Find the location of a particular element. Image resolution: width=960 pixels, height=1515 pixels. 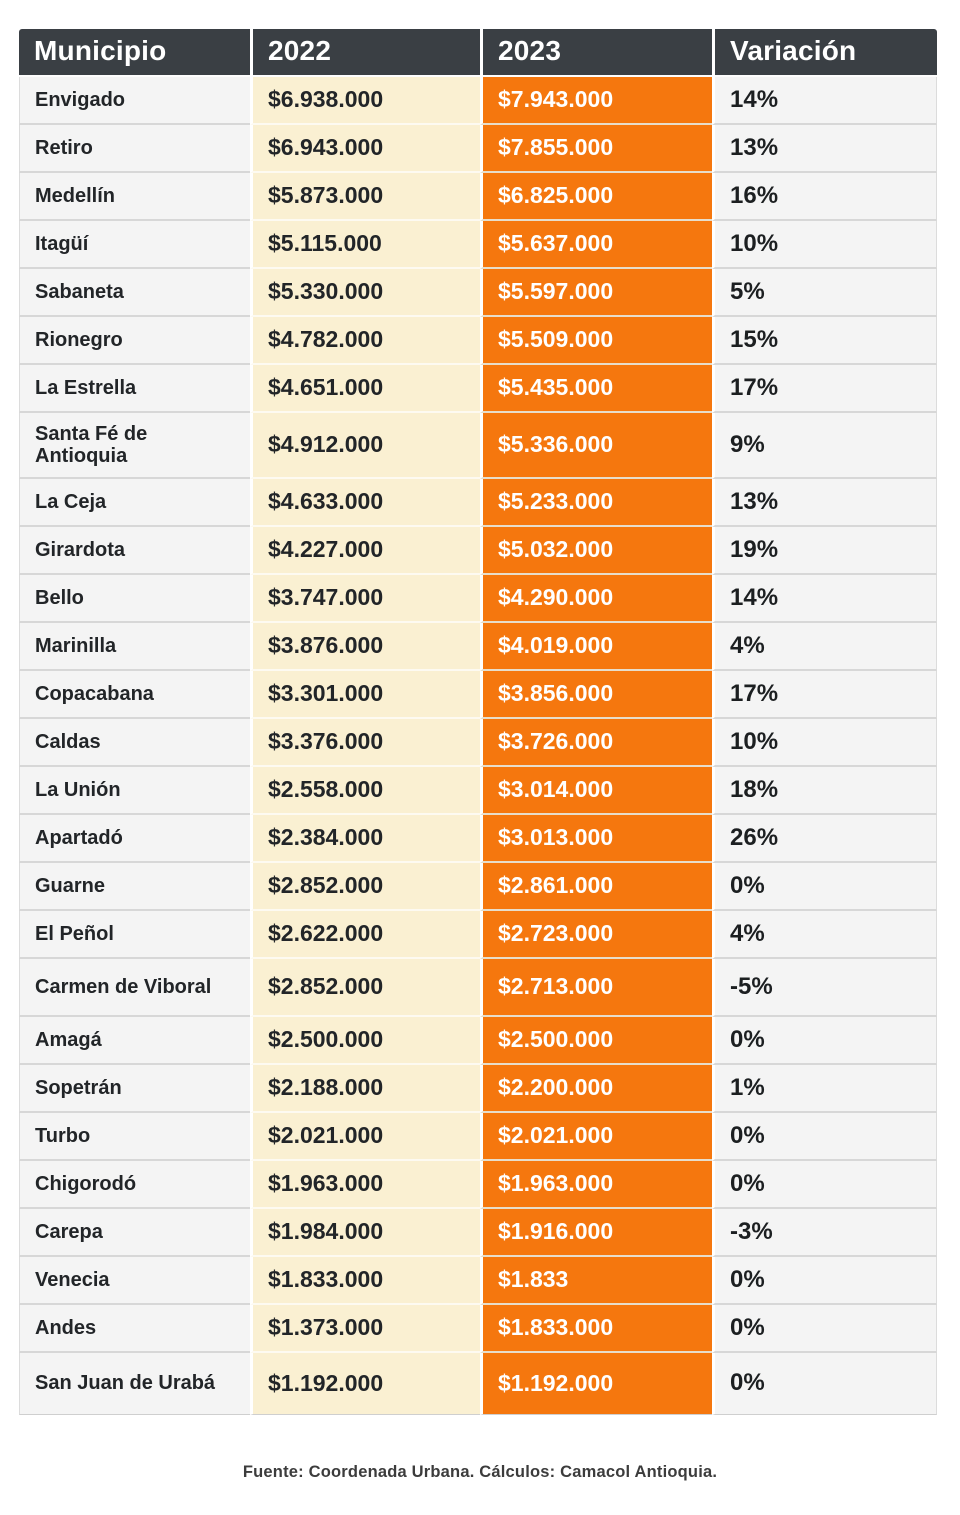

value-2022-cell: $4.633.000 is located at coordinates (365, 503).